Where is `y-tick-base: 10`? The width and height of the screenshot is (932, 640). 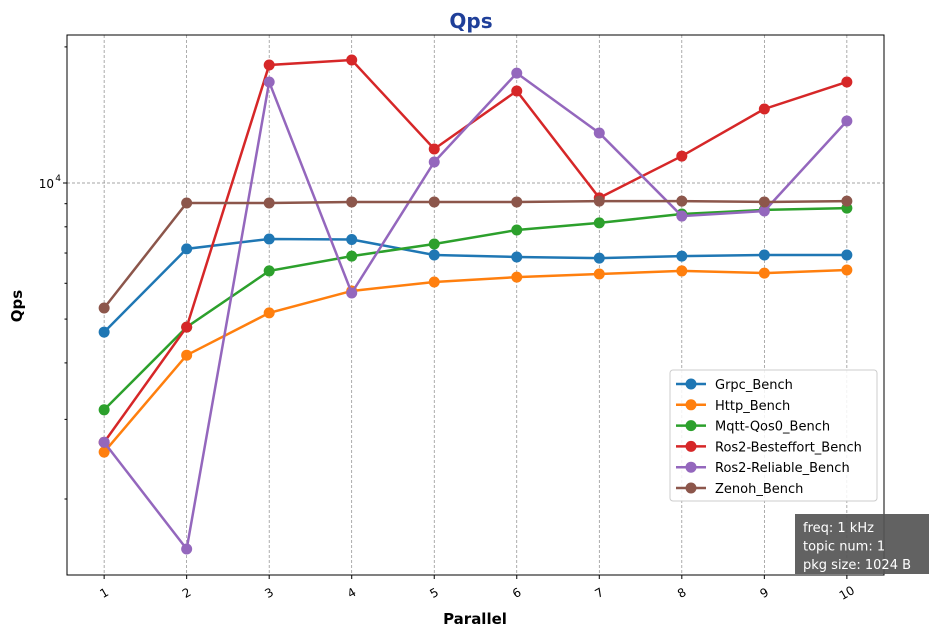
y-tick-base: 10 is located at coordinates (46, 184).